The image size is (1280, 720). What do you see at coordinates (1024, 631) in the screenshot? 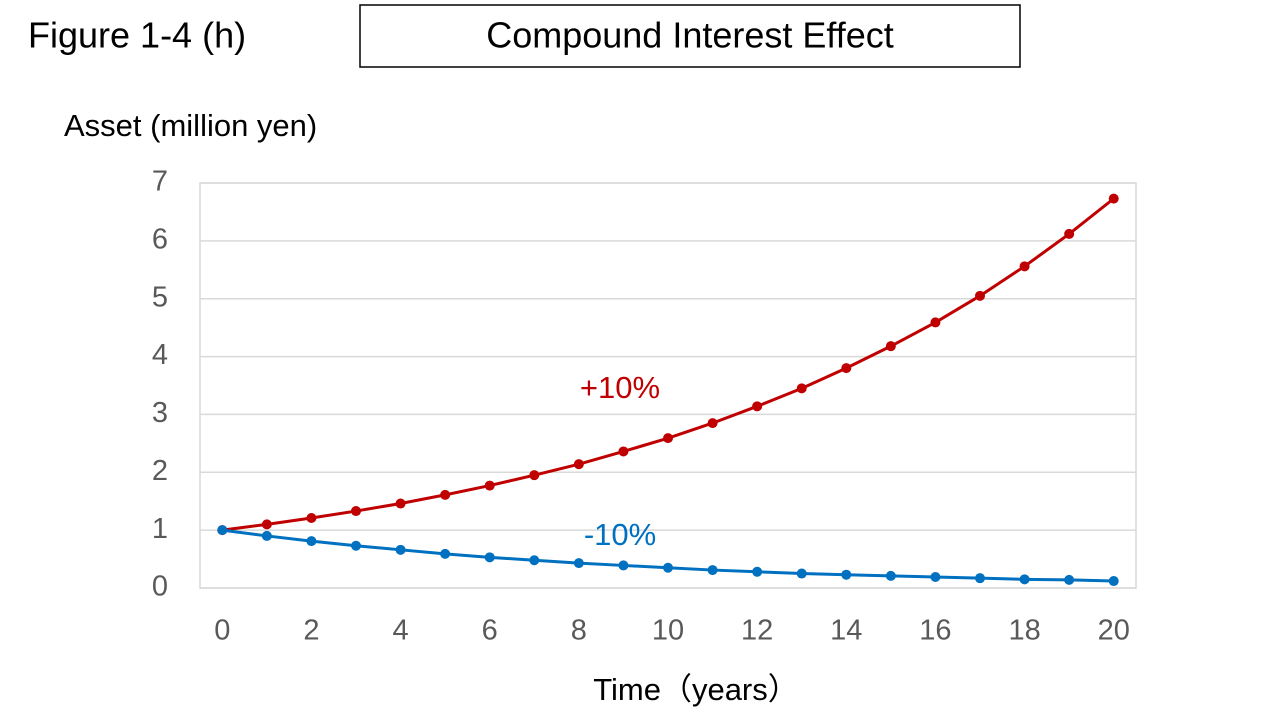
I see `x-tick-label: 18` at bounding box center [1024, 631].